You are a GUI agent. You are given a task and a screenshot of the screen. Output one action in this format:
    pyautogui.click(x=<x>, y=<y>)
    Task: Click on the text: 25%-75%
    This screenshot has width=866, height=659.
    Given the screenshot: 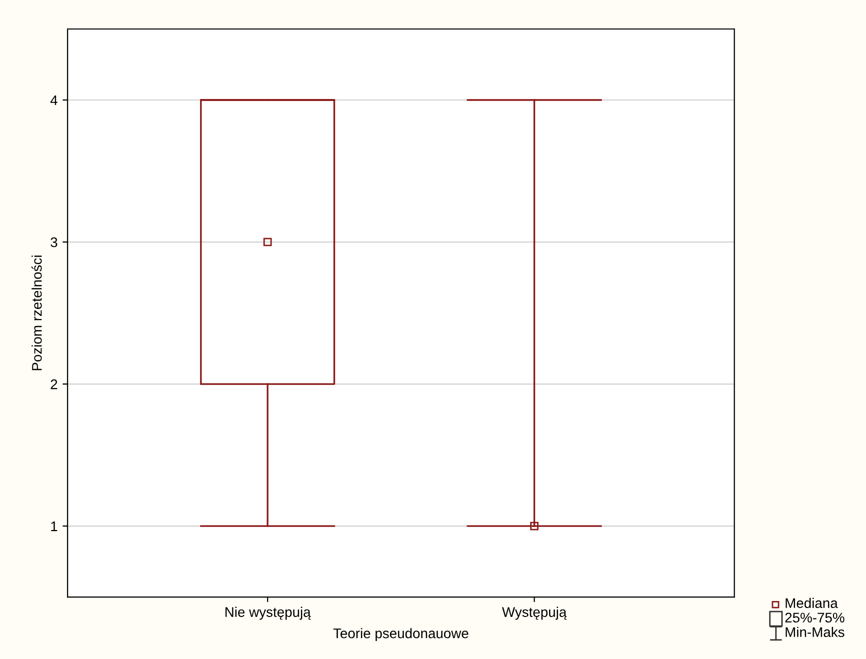 What is the action you would take?
    pyautogui.click(x=814, y=617)
    